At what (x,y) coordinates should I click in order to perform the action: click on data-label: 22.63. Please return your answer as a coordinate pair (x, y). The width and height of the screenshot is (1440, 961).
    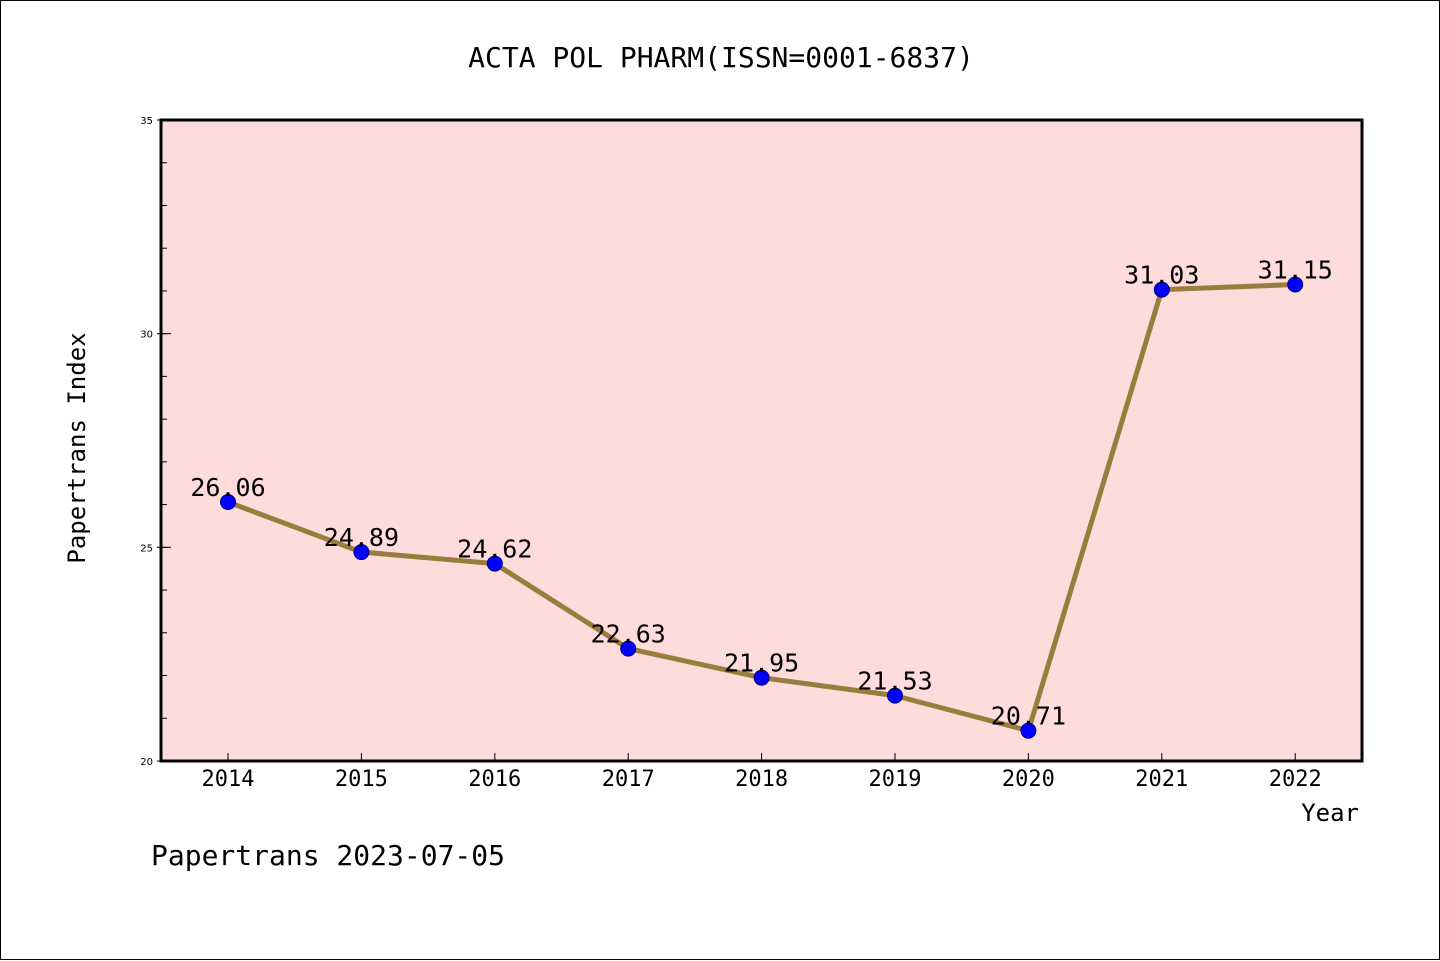
    Looking at the image, I should click on (628, 634).